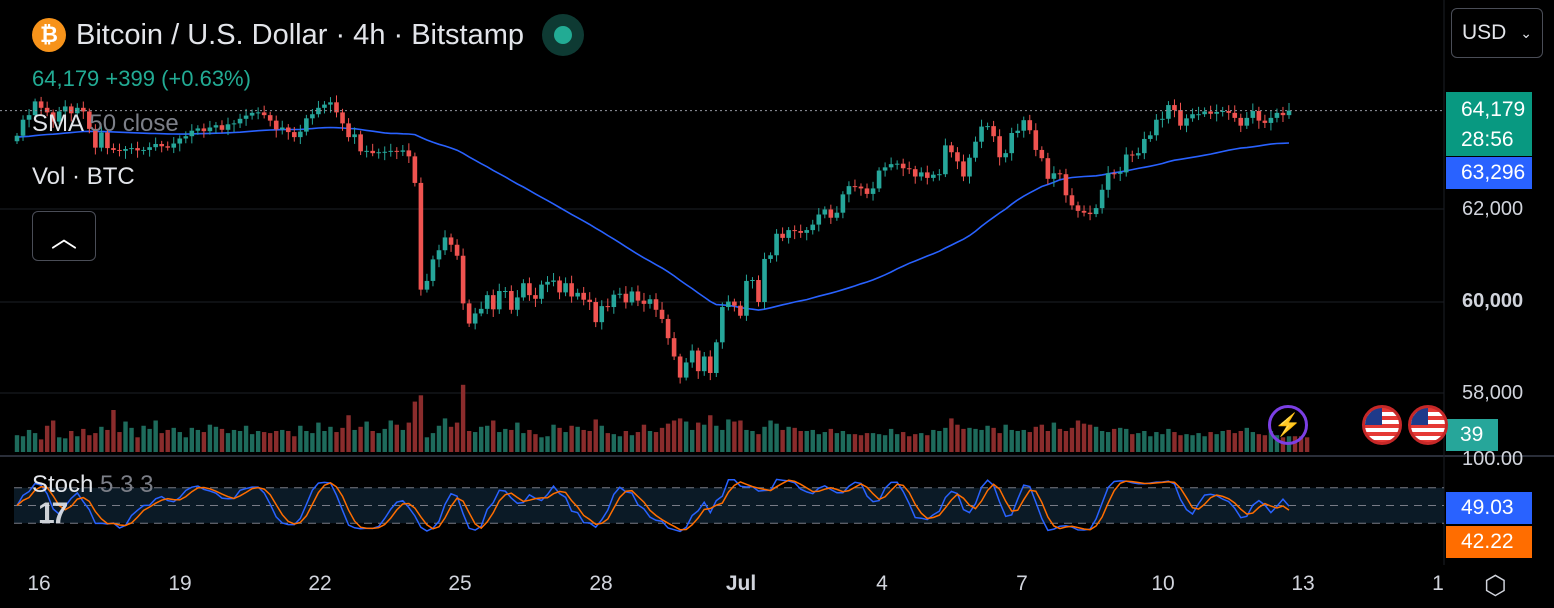 The height and width of the screenshot is (608, 1554). I want to click on settings-icon: ⬡, so click(1495, 585).